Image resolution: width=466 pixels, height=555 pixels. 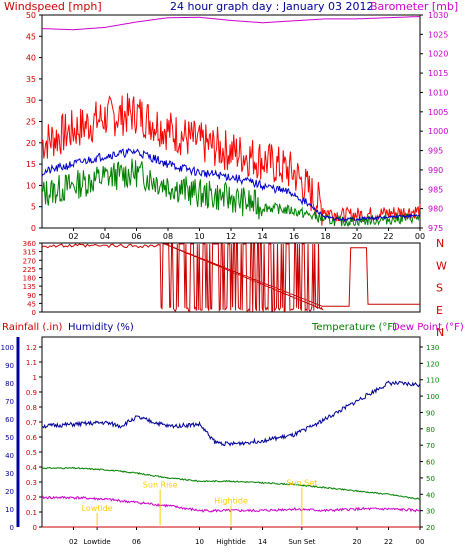 I want to click on compass-label: S, so click(x=439, y=288).